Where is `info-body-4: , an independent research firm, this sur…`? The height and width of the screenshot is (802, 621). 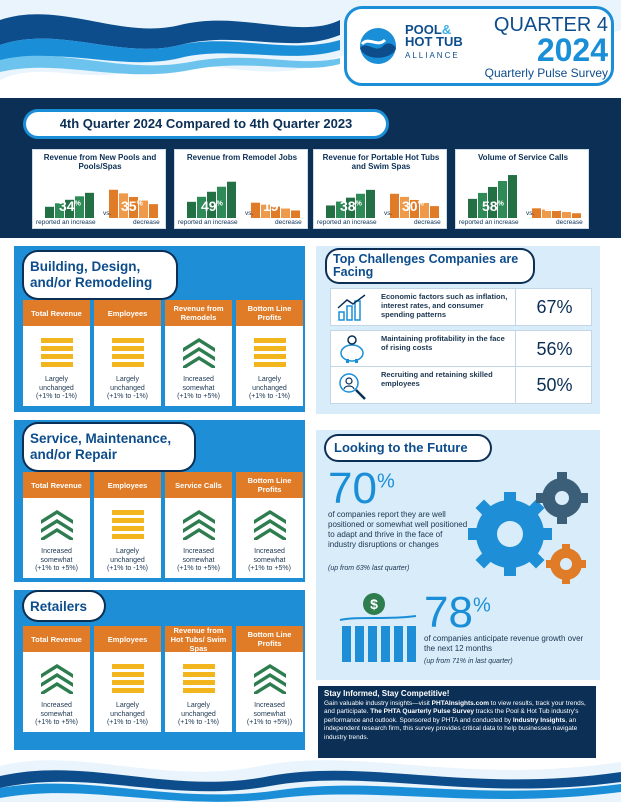
info-body-4: , an independent research firm, this sur… is located at coordinates (451, 728).